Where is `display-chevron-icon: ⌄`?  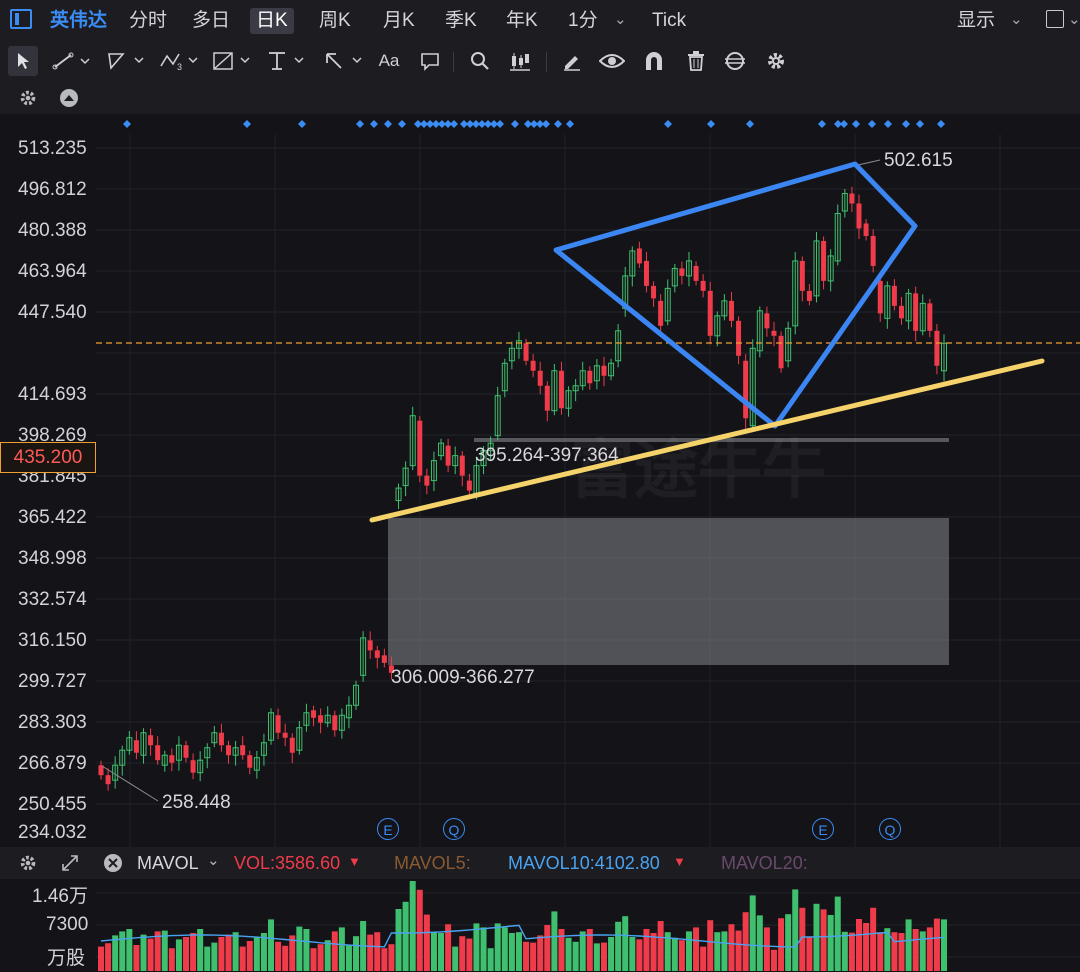 display-chevron-icon: ⌄ is located at coordinates (1016, 19).